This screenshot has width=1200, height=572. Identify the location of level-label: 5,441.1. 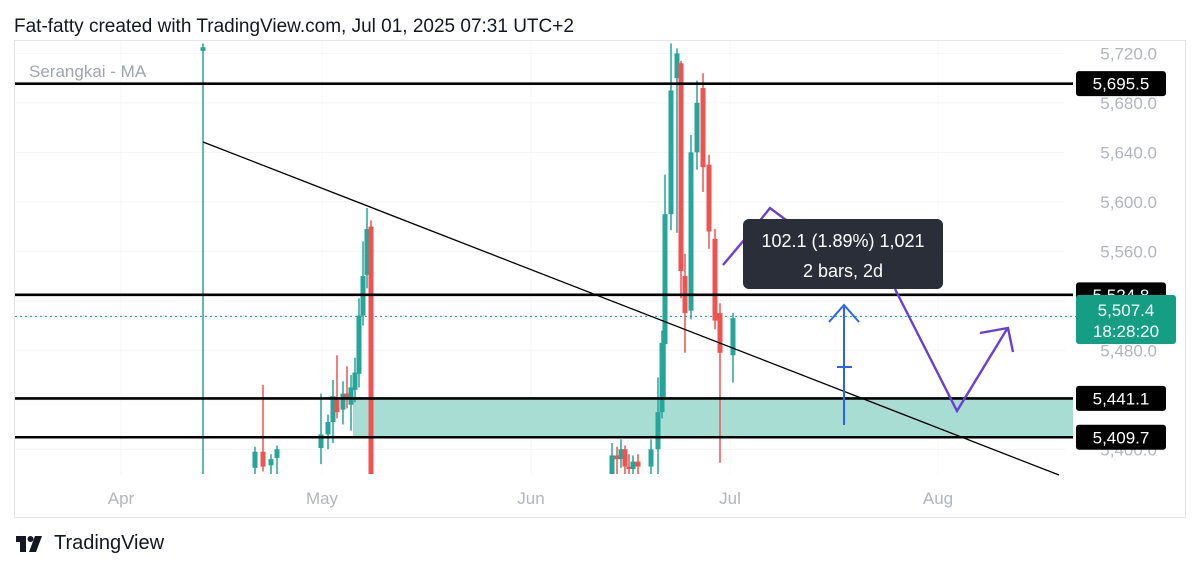
(1121, 398).